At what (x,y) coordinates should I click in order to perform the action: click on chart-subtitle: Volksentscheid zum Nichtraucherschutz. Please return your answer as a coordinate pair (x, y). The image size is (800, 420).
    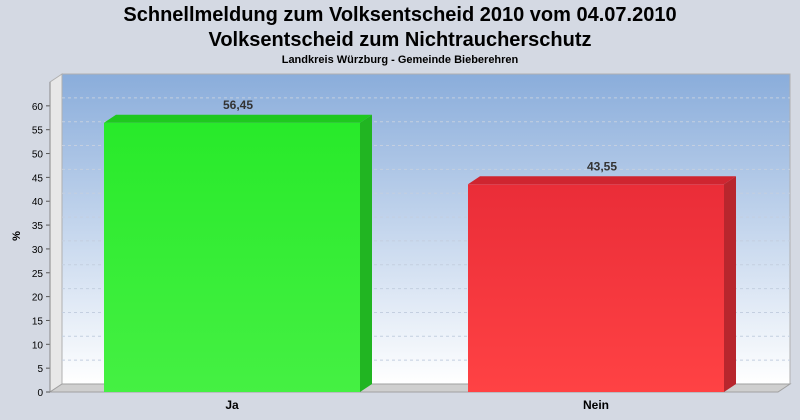
    Looking at the image, I should click on (400, 40).